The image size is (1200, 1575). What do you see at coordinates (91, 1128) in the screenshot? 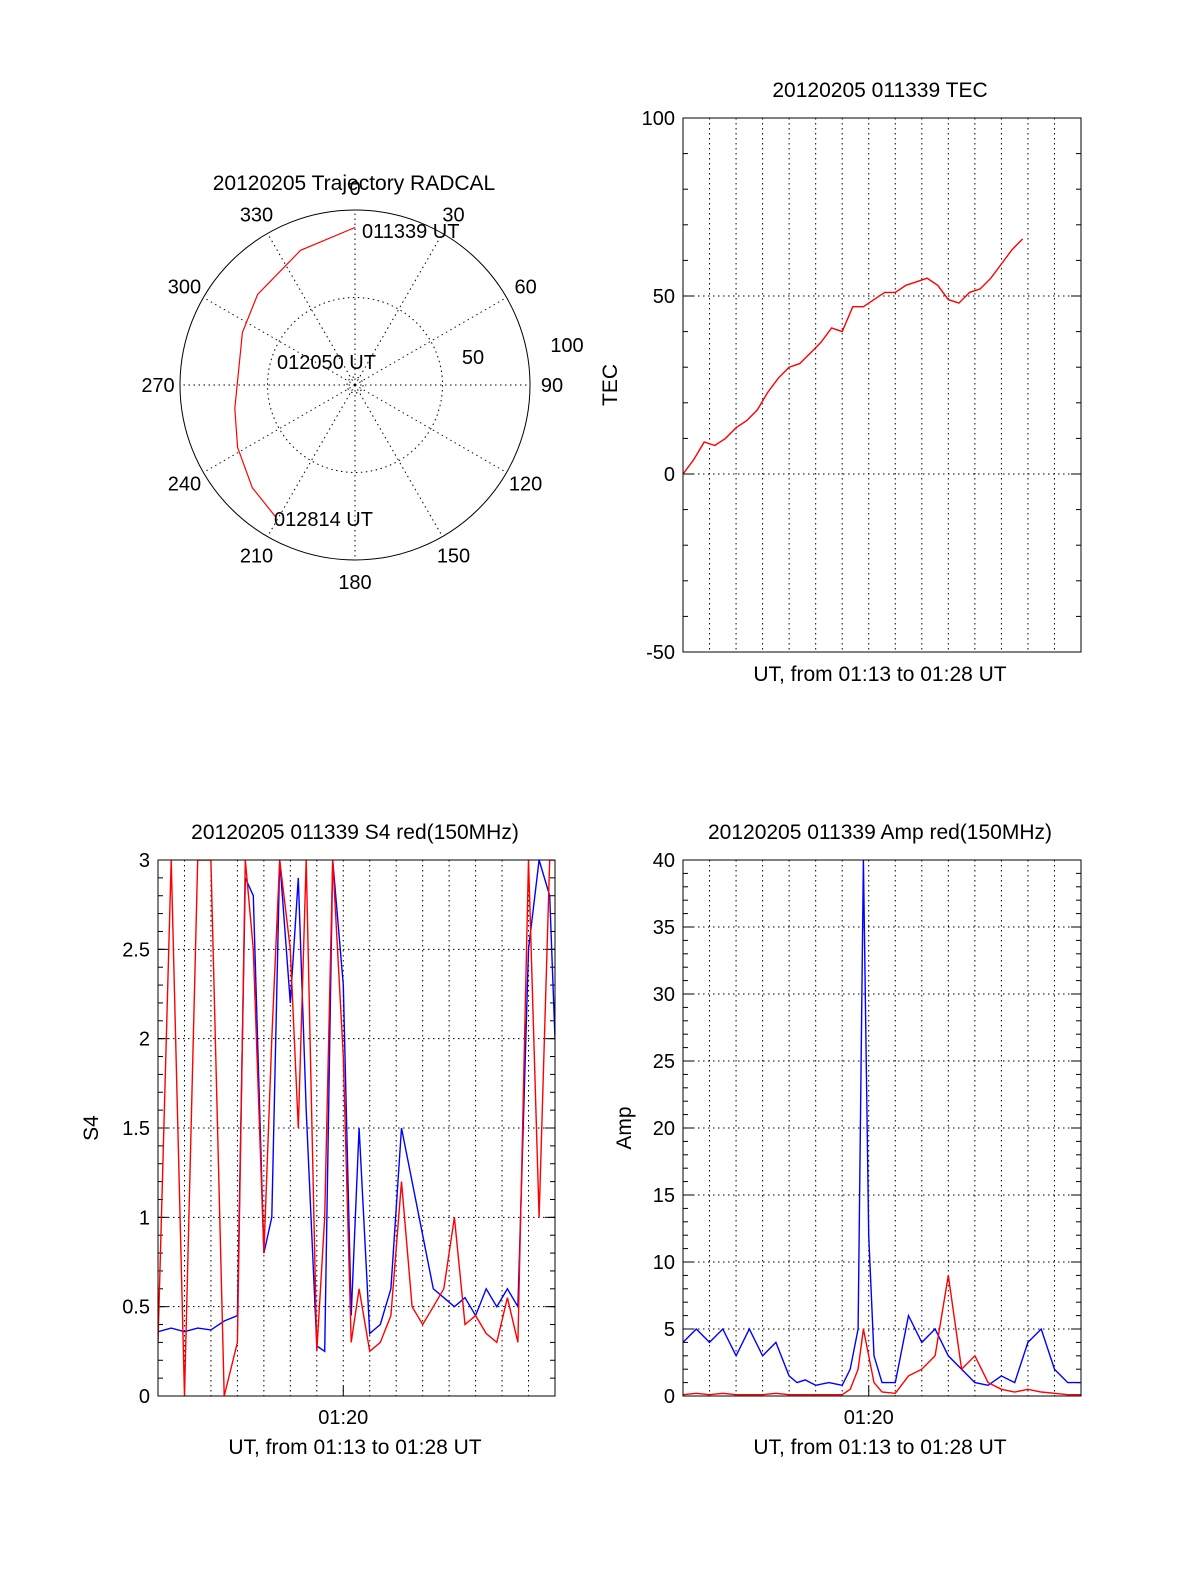
I see `s4-ylabel: S4` at bounding box center [91, 1128].